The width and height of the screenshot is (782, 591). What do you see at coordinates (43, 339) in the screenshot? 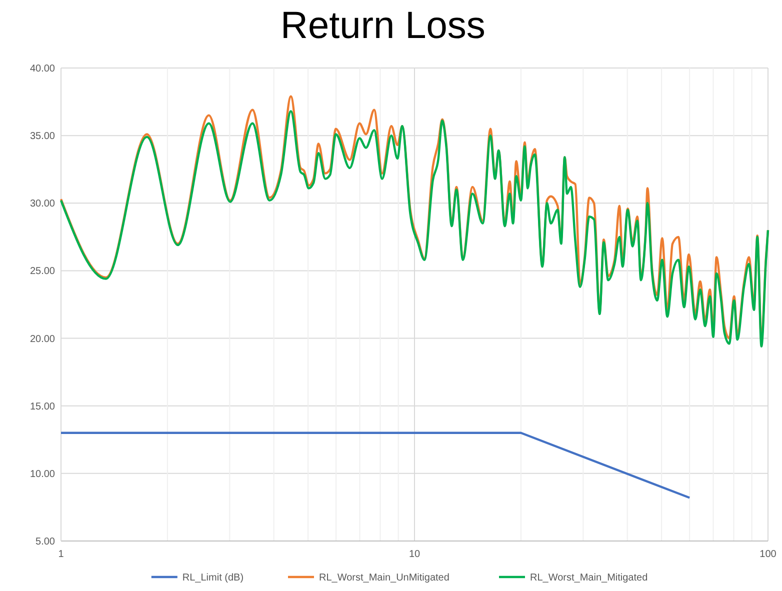
I see `y-tick-label: 20.00` at bounding box center [43, 339].